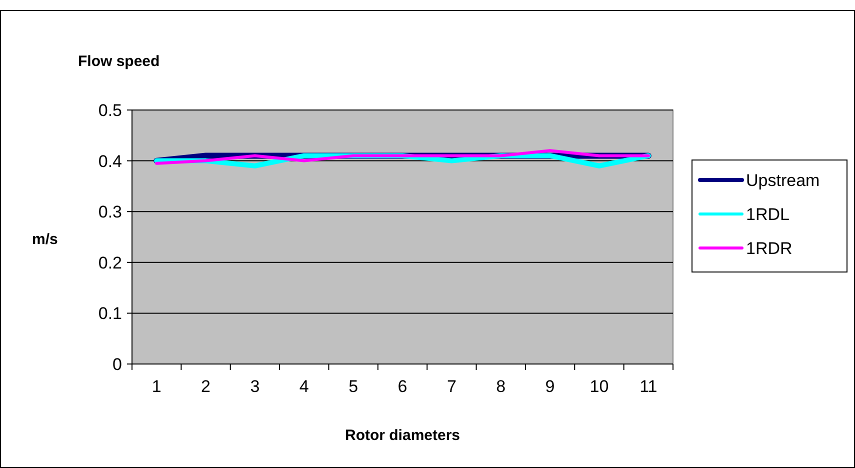 This screenshot has height=468, width=855. What do you see at coordinates (769, 248) in the screenshot?
I see `legend-label: 1RDR` at bounding box center [769, 248].